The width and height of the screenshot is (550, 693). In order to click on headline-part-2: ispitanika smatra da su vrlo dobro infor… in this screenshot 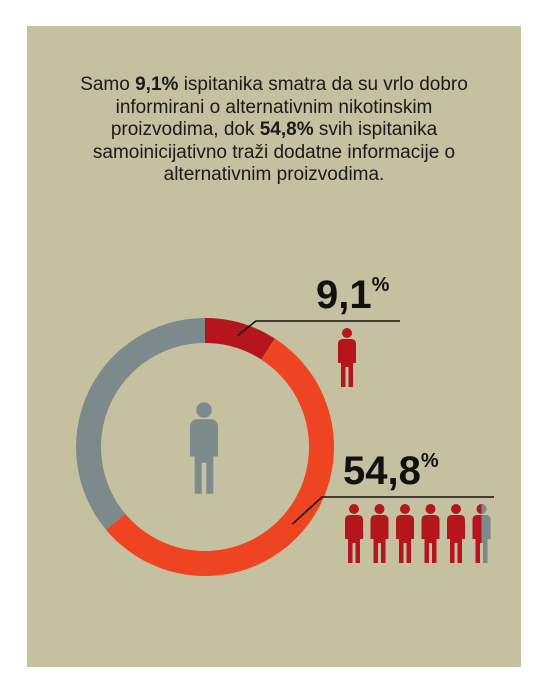, I will do `click(289, 107)`.